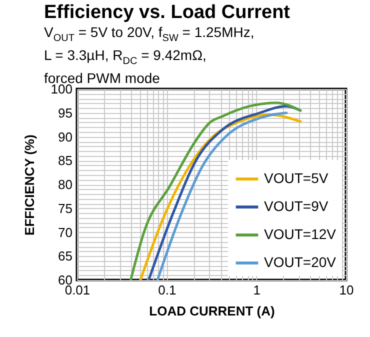  What do you see at coordinates (300, 262) in the screenshot?
I see `legend-label: VOUT=20V` at bounding box center [300, 262].